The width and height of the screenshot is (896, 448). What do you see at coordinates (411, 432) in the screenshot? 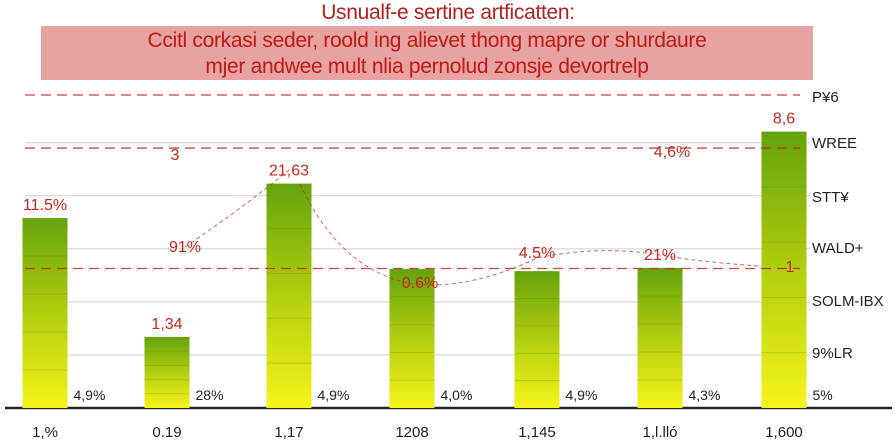
I see `x-tick-label: 1208` at bounding box center [411, 432].